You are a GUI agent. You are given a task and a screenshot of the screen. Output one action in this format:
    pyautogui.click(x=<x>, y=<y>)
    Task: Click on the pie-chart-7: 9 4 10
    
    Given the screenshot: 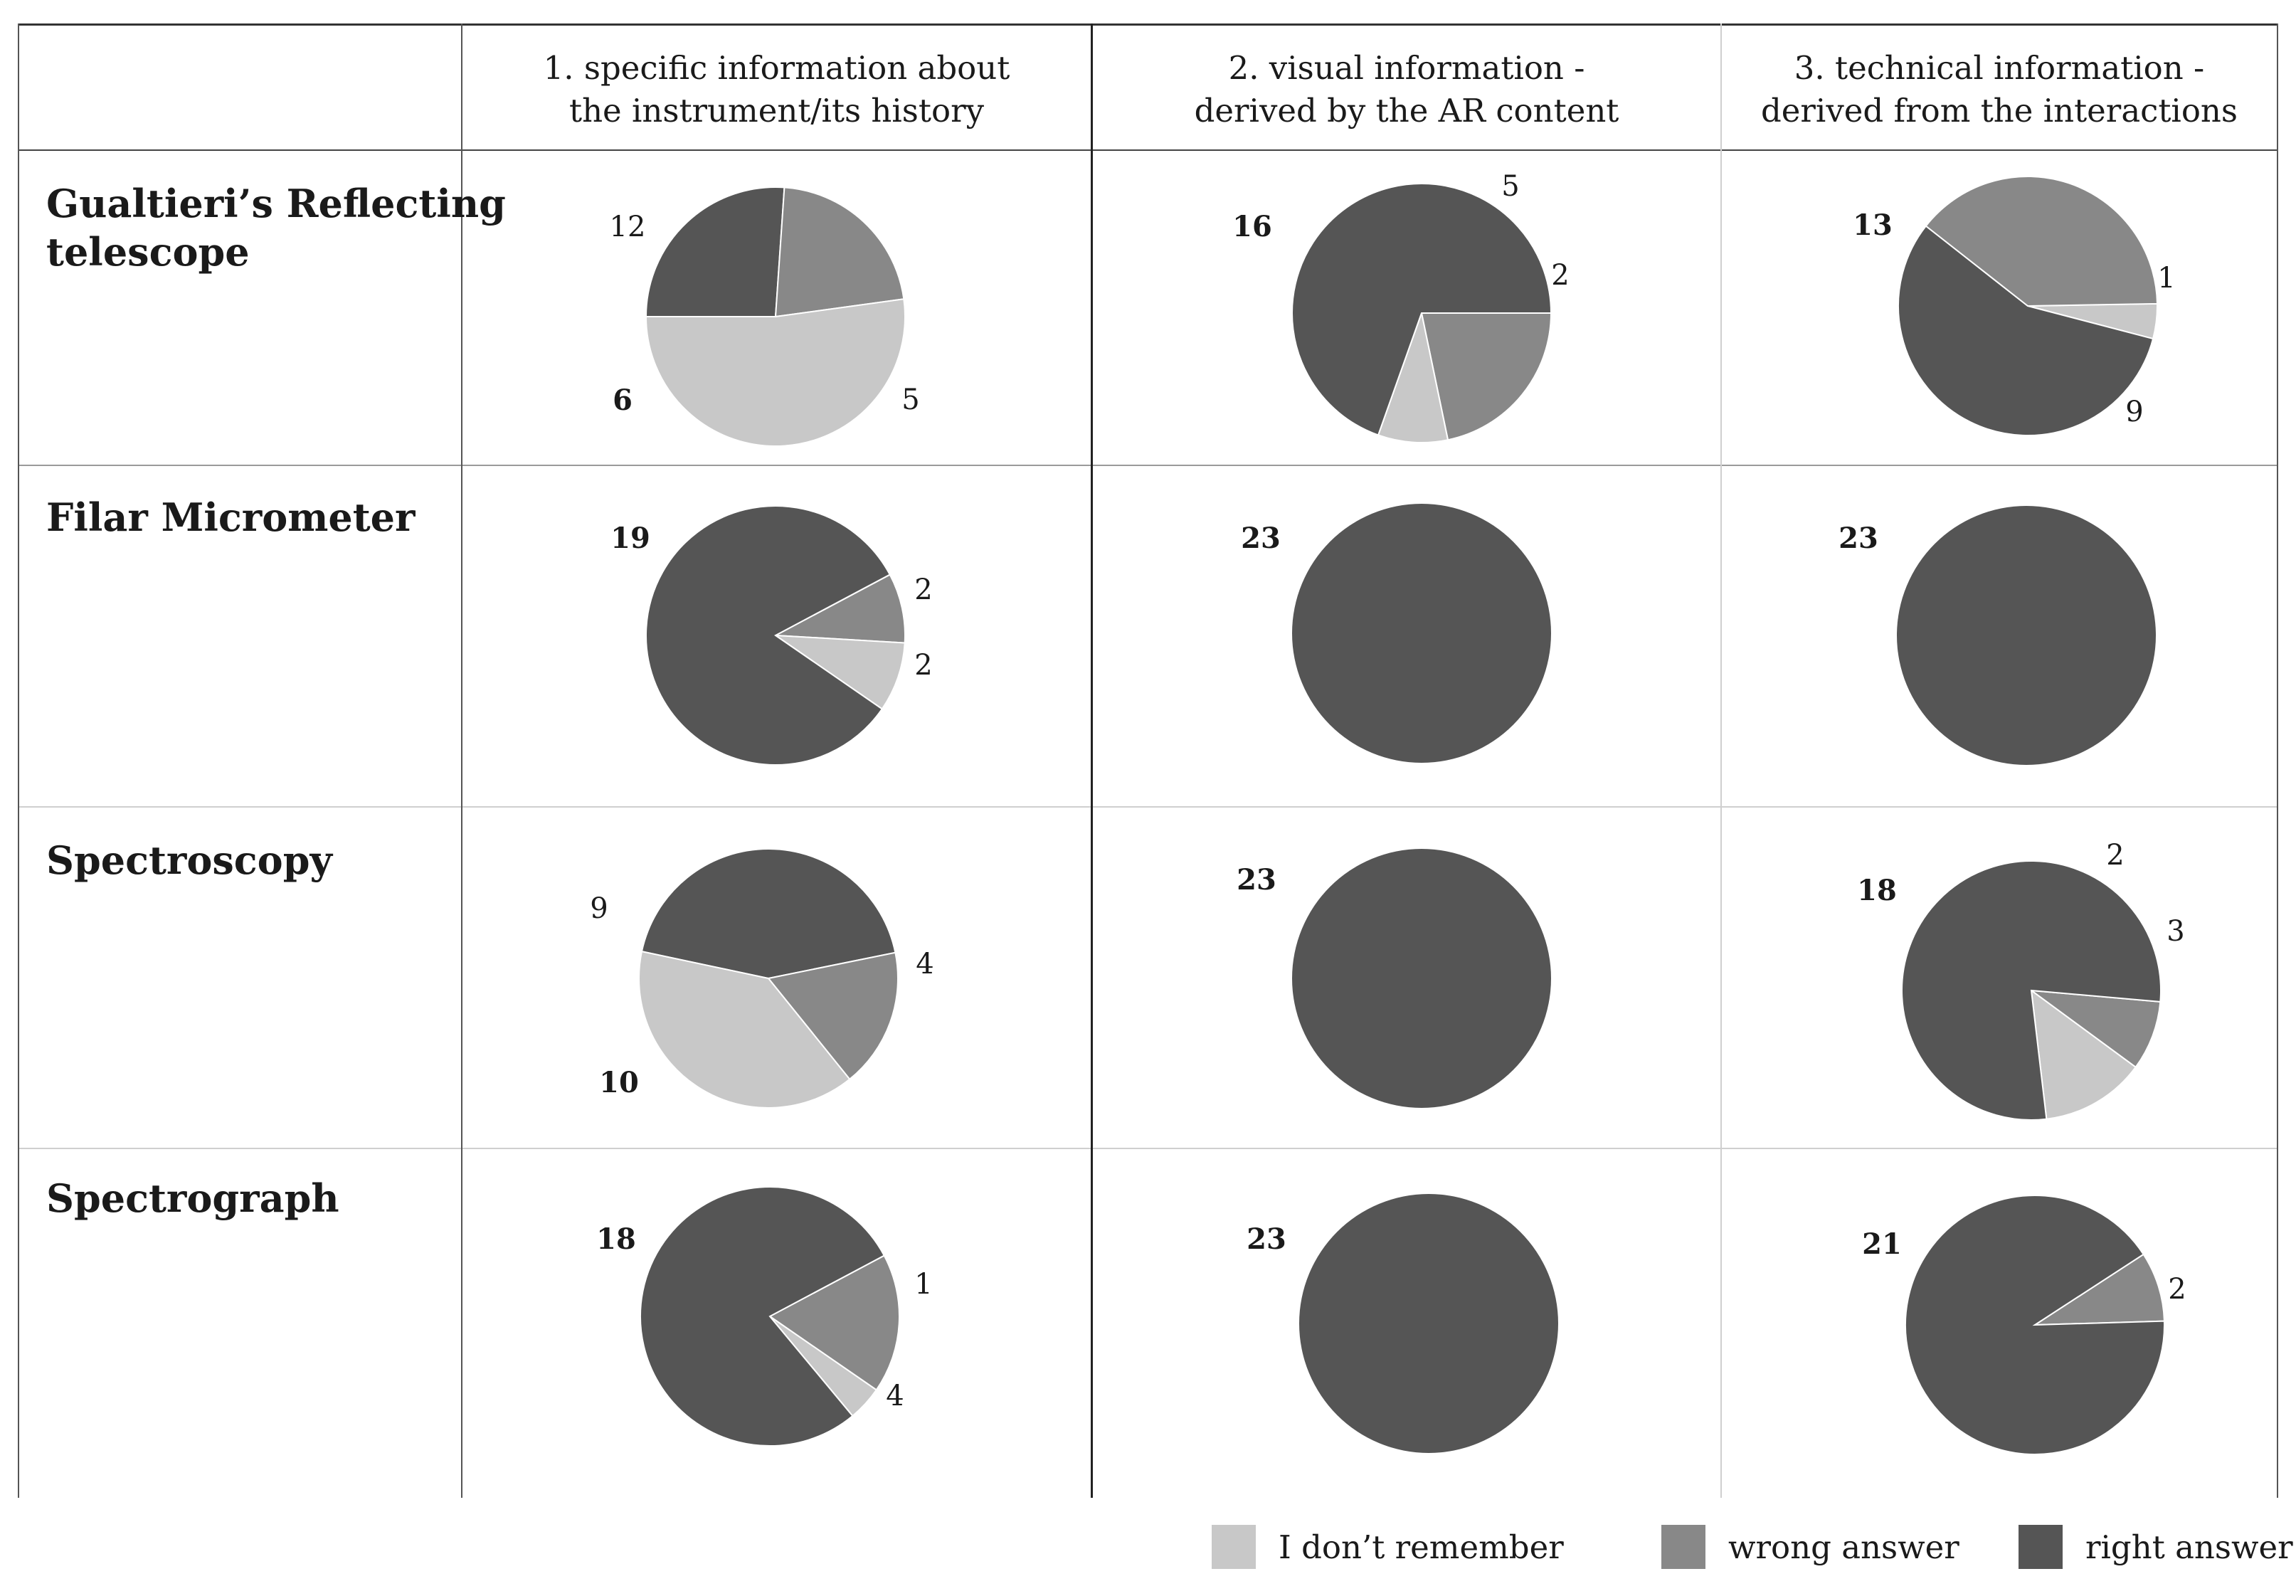 What is the action you would take?
    pyautogui.click(x=762, y=979)
    